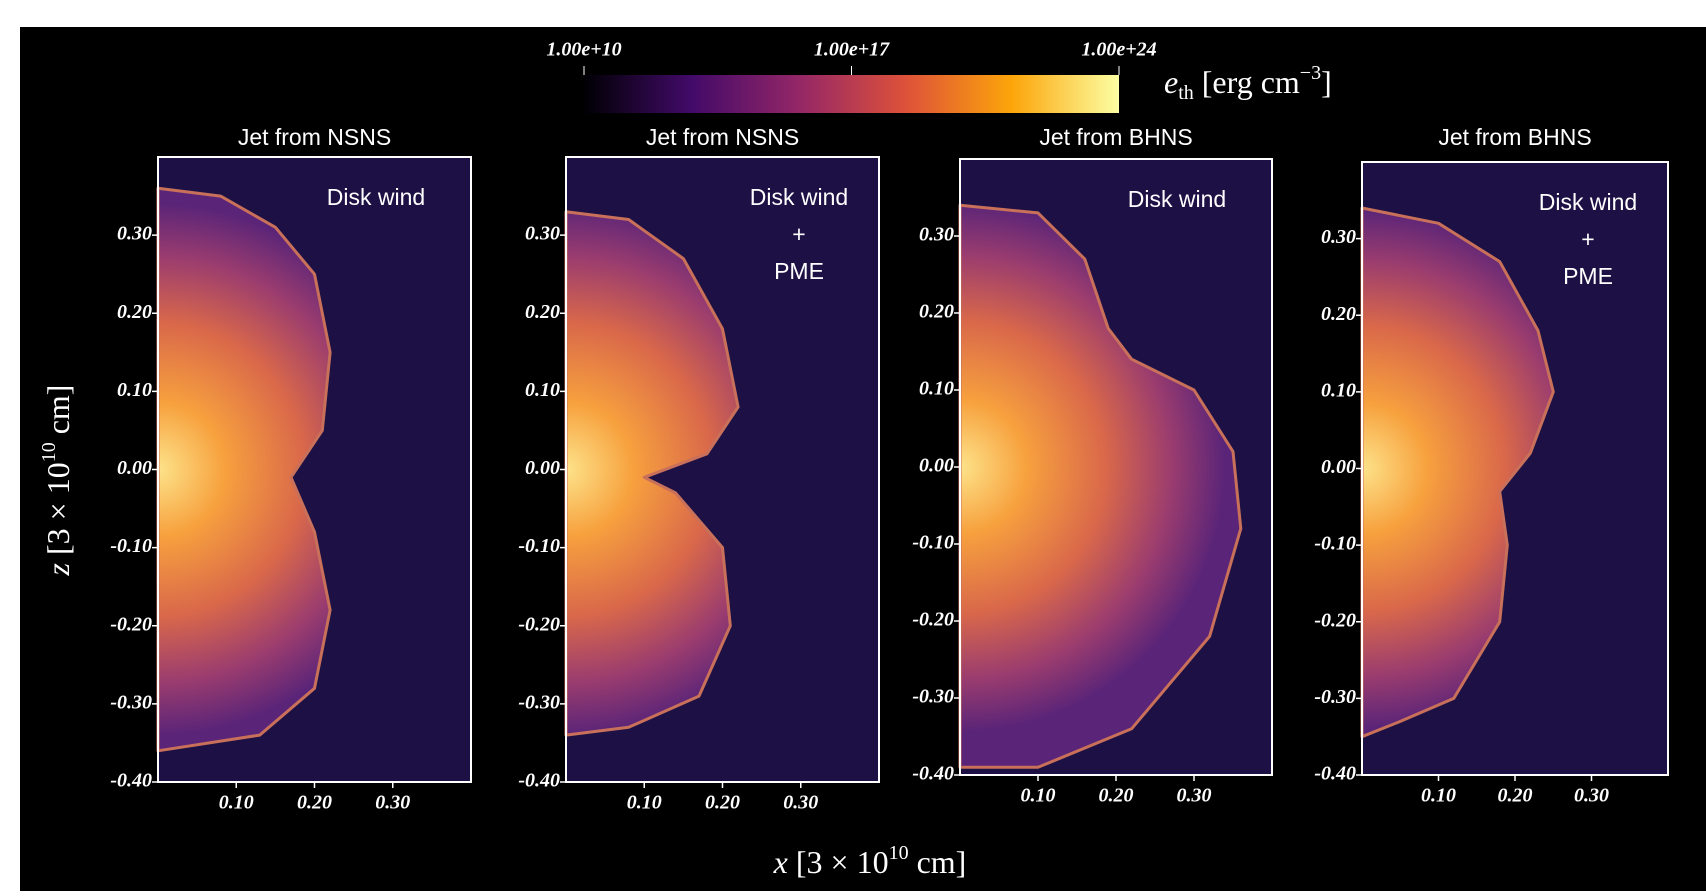 The width and height of the screenshot is (1706, 896). I want to click on colorbar-tick-label: 1.00e+24, so click(1118, 50).